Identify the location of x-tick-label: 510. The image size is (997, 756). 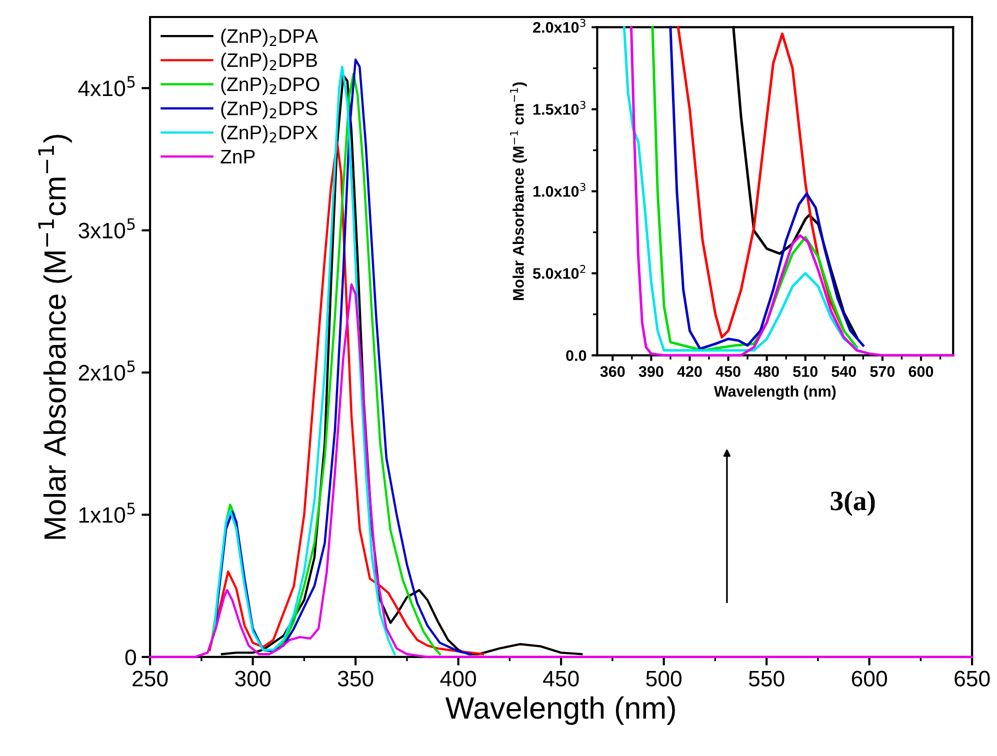
(805, 371).